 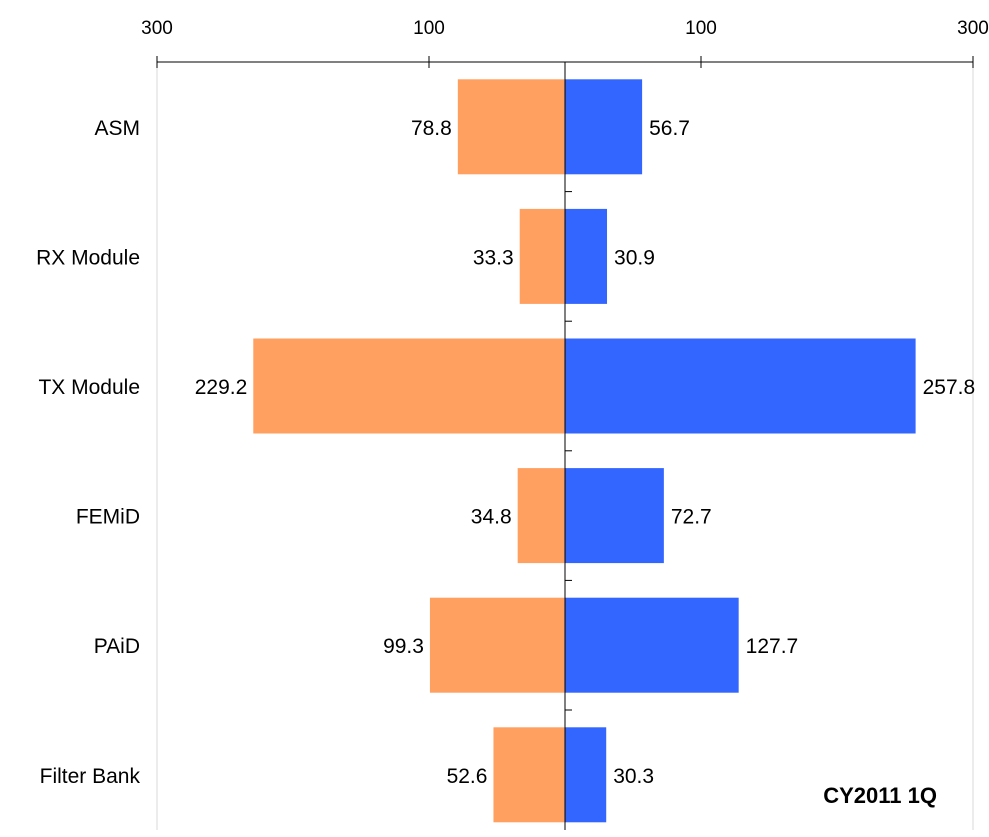 What do you see at coordinates (88, 257) in the screenshot?
I see `category-label: RX Module` at bounding box center [88, 257].